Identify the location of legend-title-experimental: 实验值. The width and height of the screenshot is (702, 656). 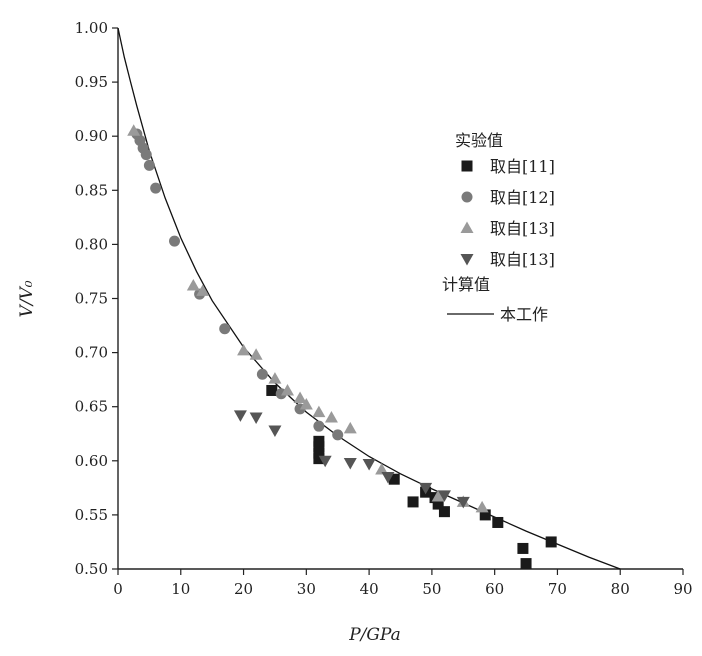
(479, 140).